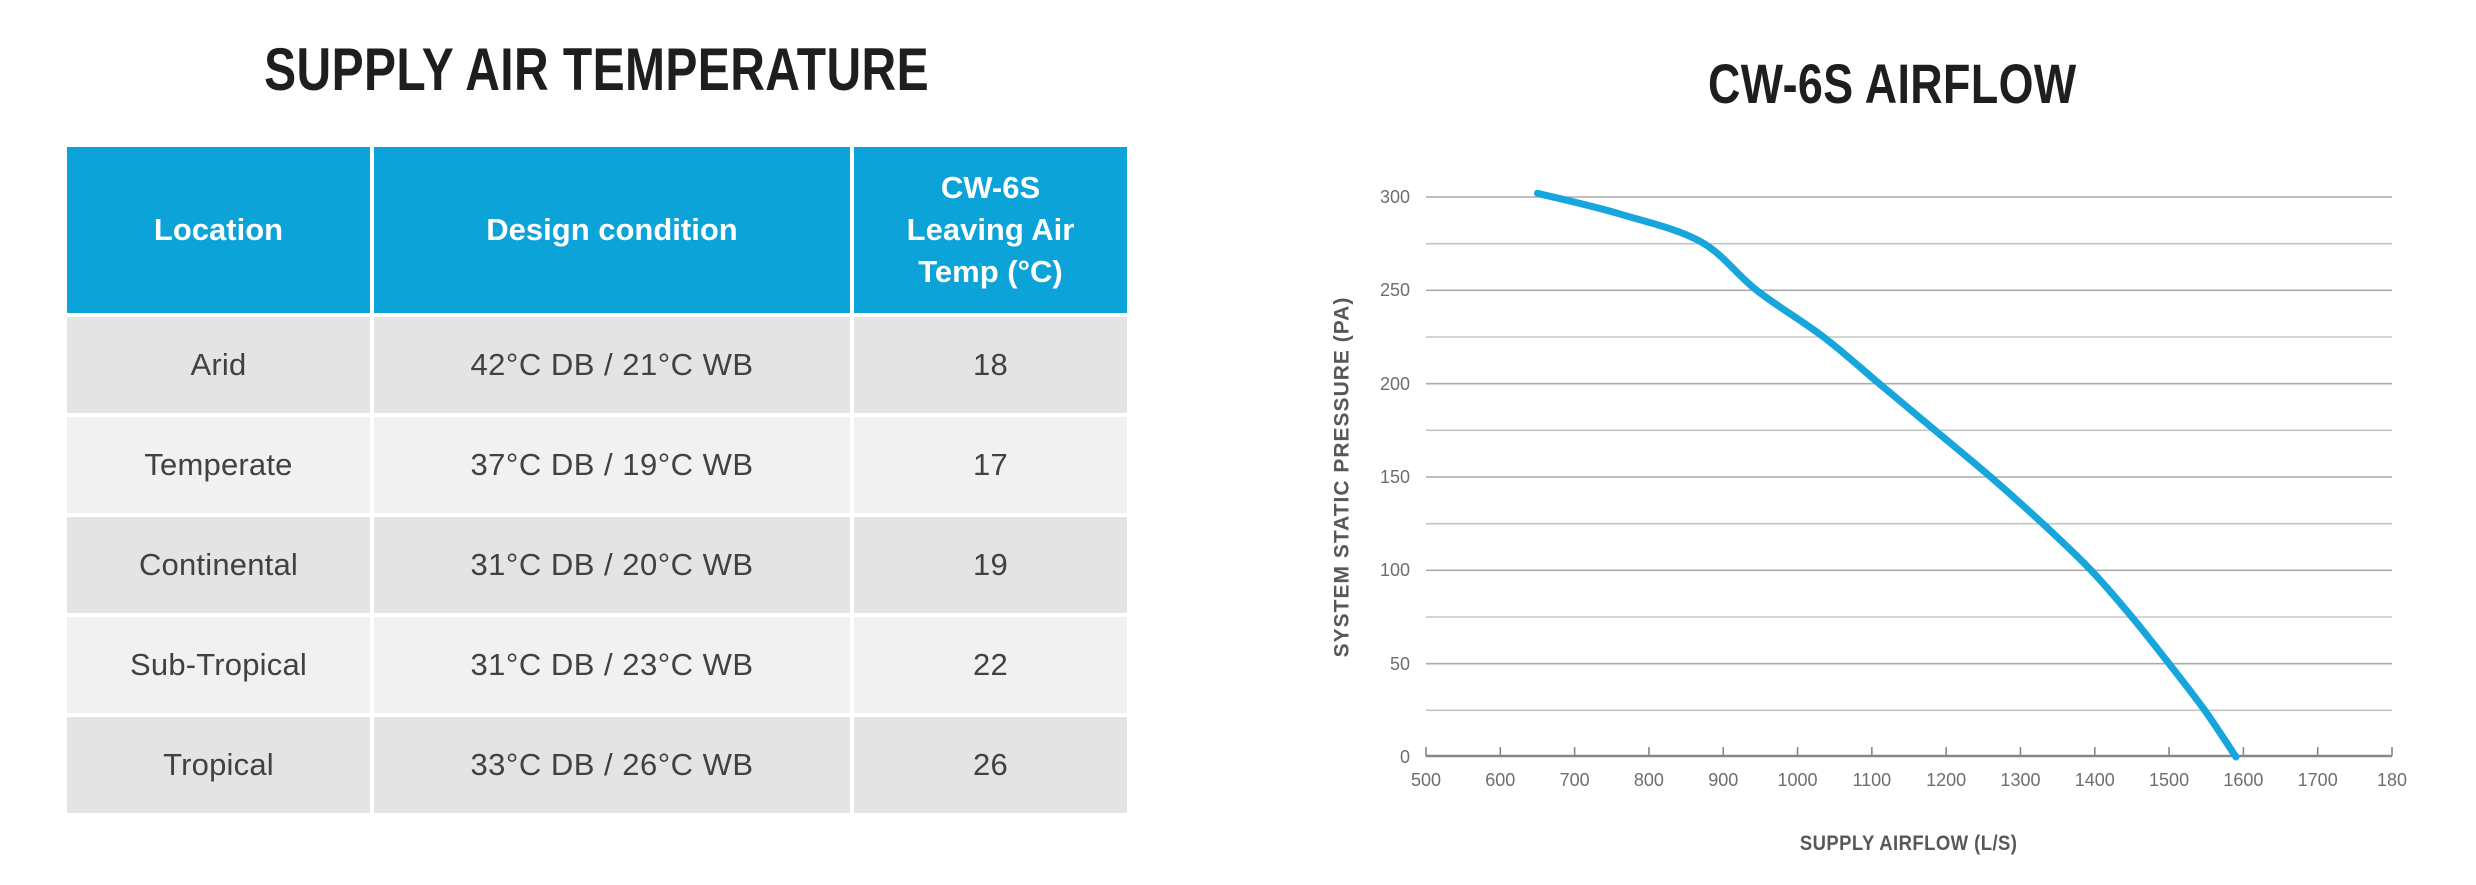 The image size is (2476, 885). What do you see at coordinates (1946, 780) in the screenshot?
I see `x-tick-label-1200: 1200` at bounding box center [1946, 780].